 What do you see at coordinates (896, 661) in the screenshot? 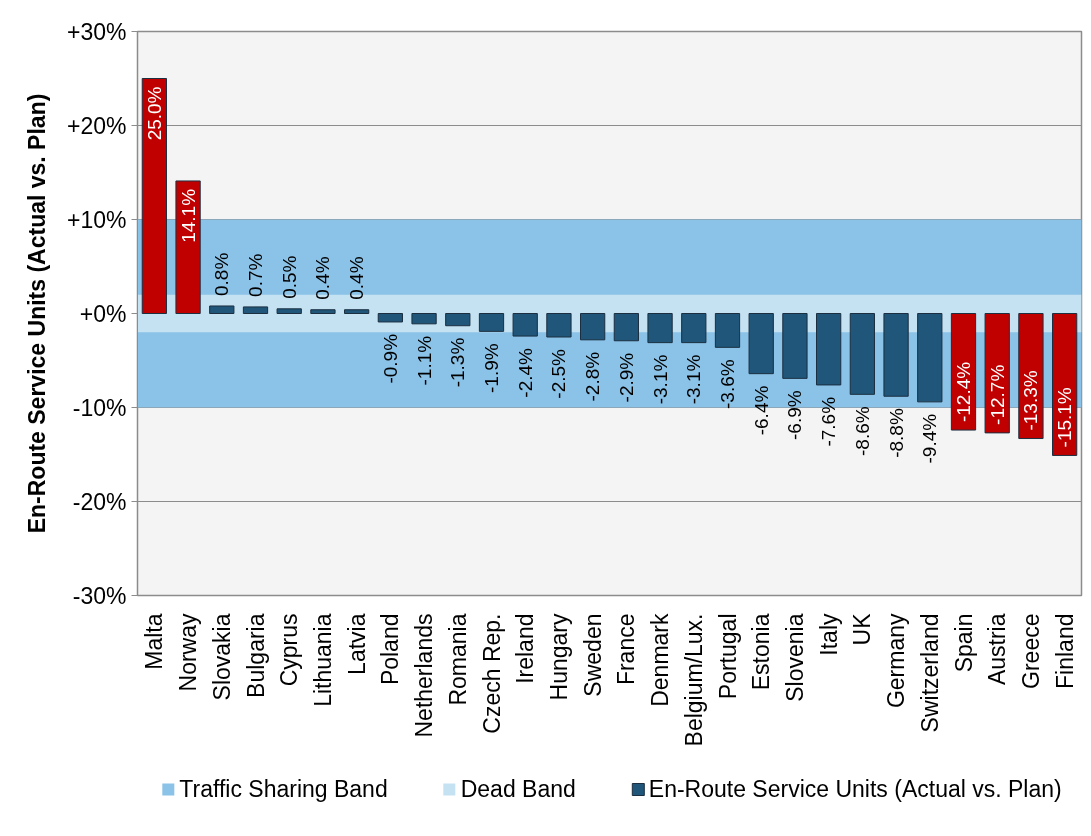
I see `x-tick-label: Germany` at bounding box center [896, 661].